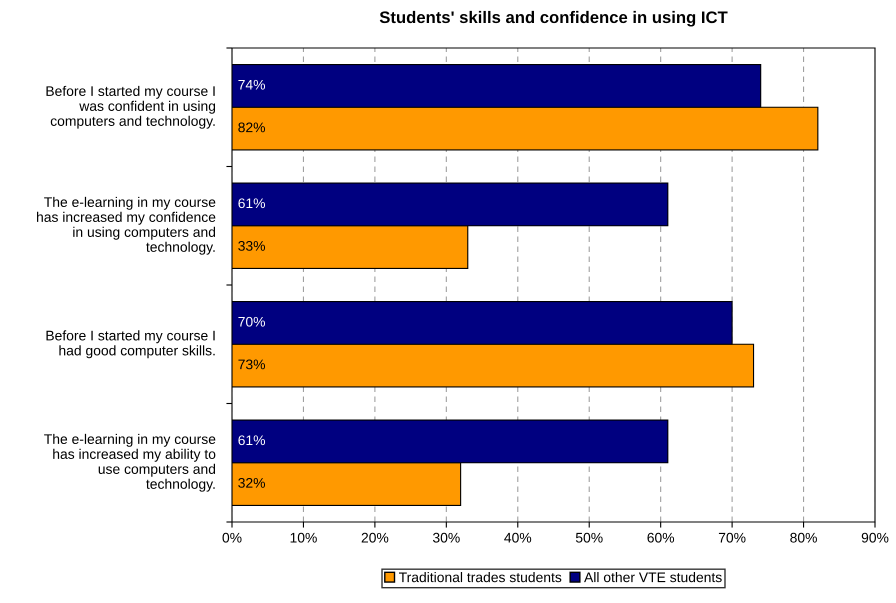  I want to click on x-tick-label: 30%, so click(446, 537).